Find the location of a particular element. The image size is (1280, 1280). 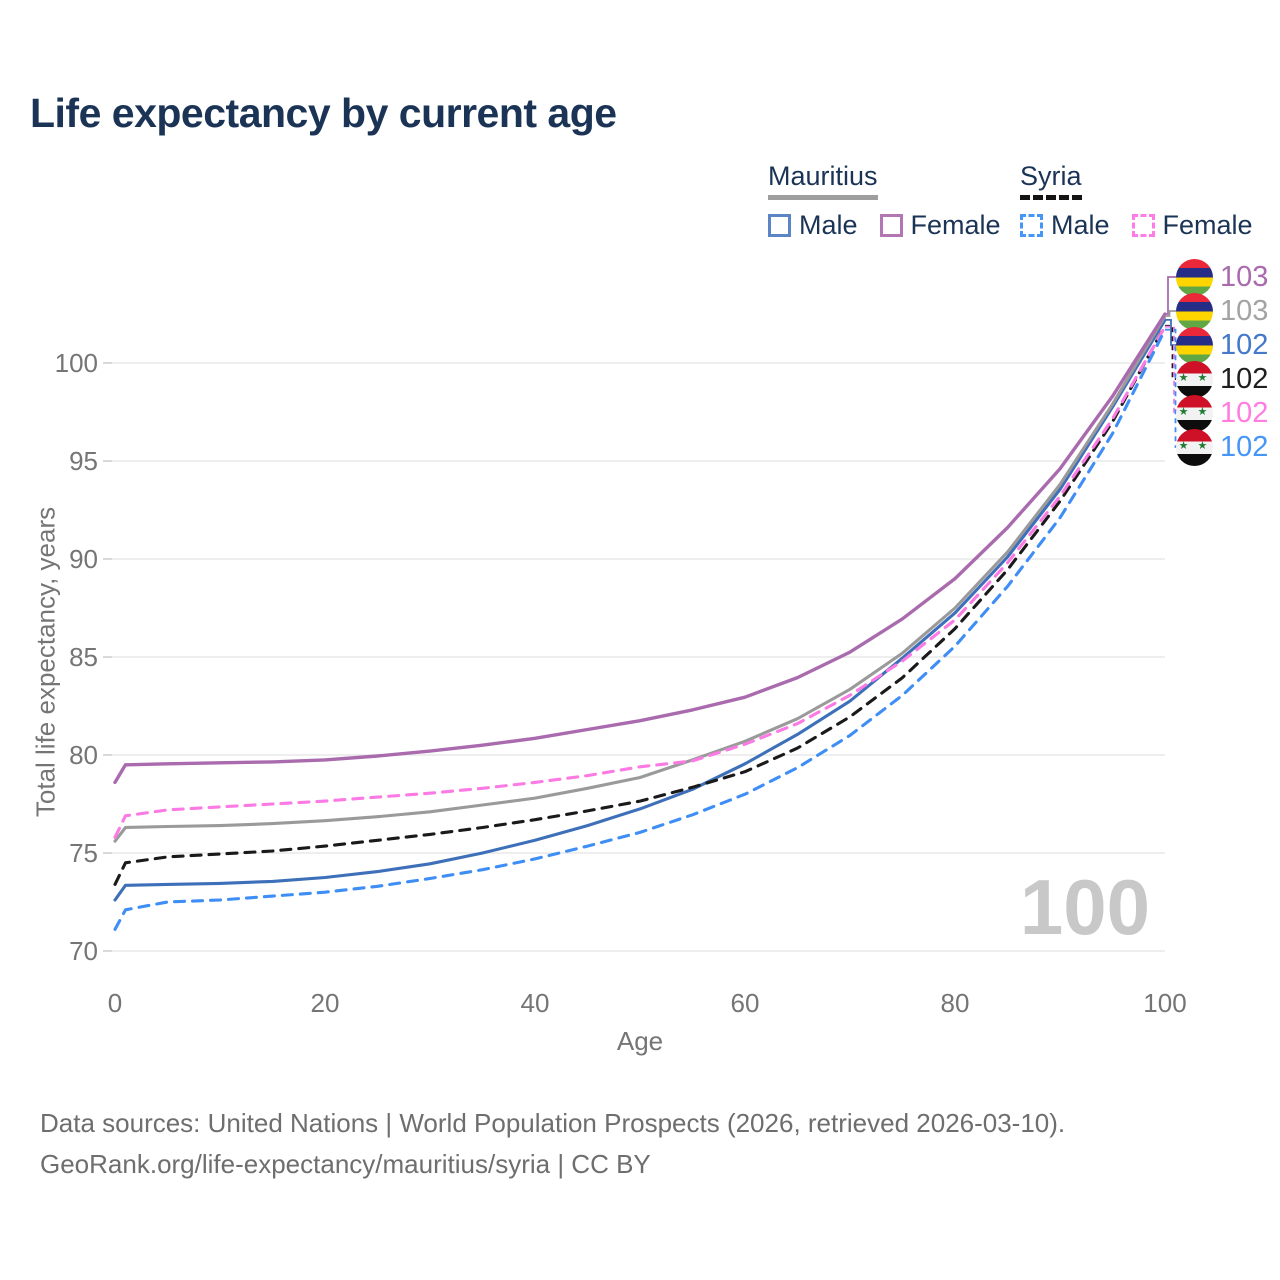

end-label-connector is located at coordinates (1185, 352).